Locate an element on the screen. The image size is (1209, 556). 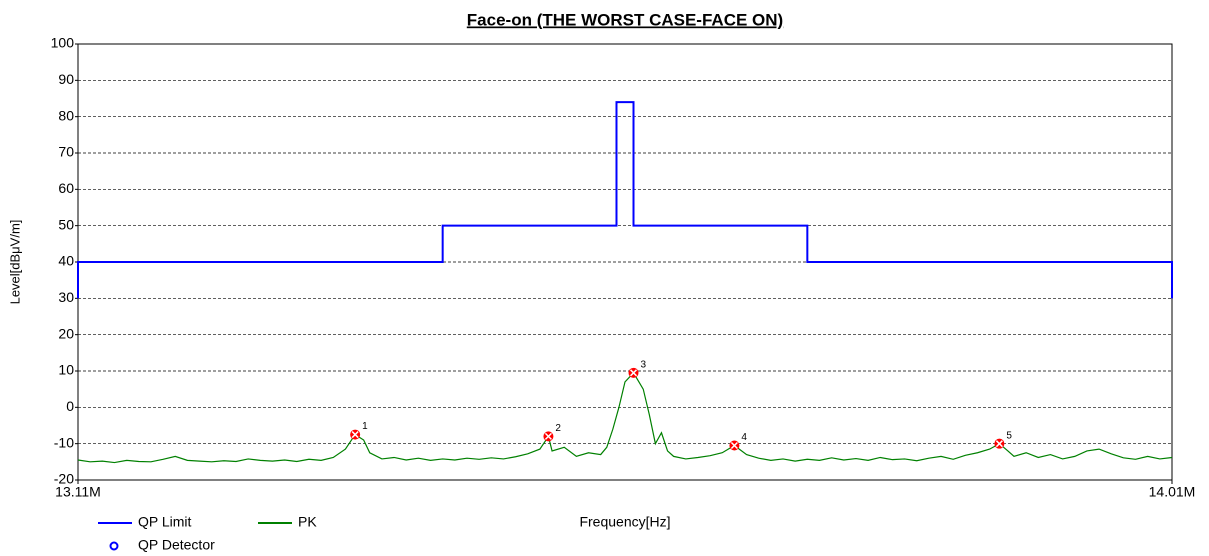
marker-label: 2 is located at coordinates (558, 428).